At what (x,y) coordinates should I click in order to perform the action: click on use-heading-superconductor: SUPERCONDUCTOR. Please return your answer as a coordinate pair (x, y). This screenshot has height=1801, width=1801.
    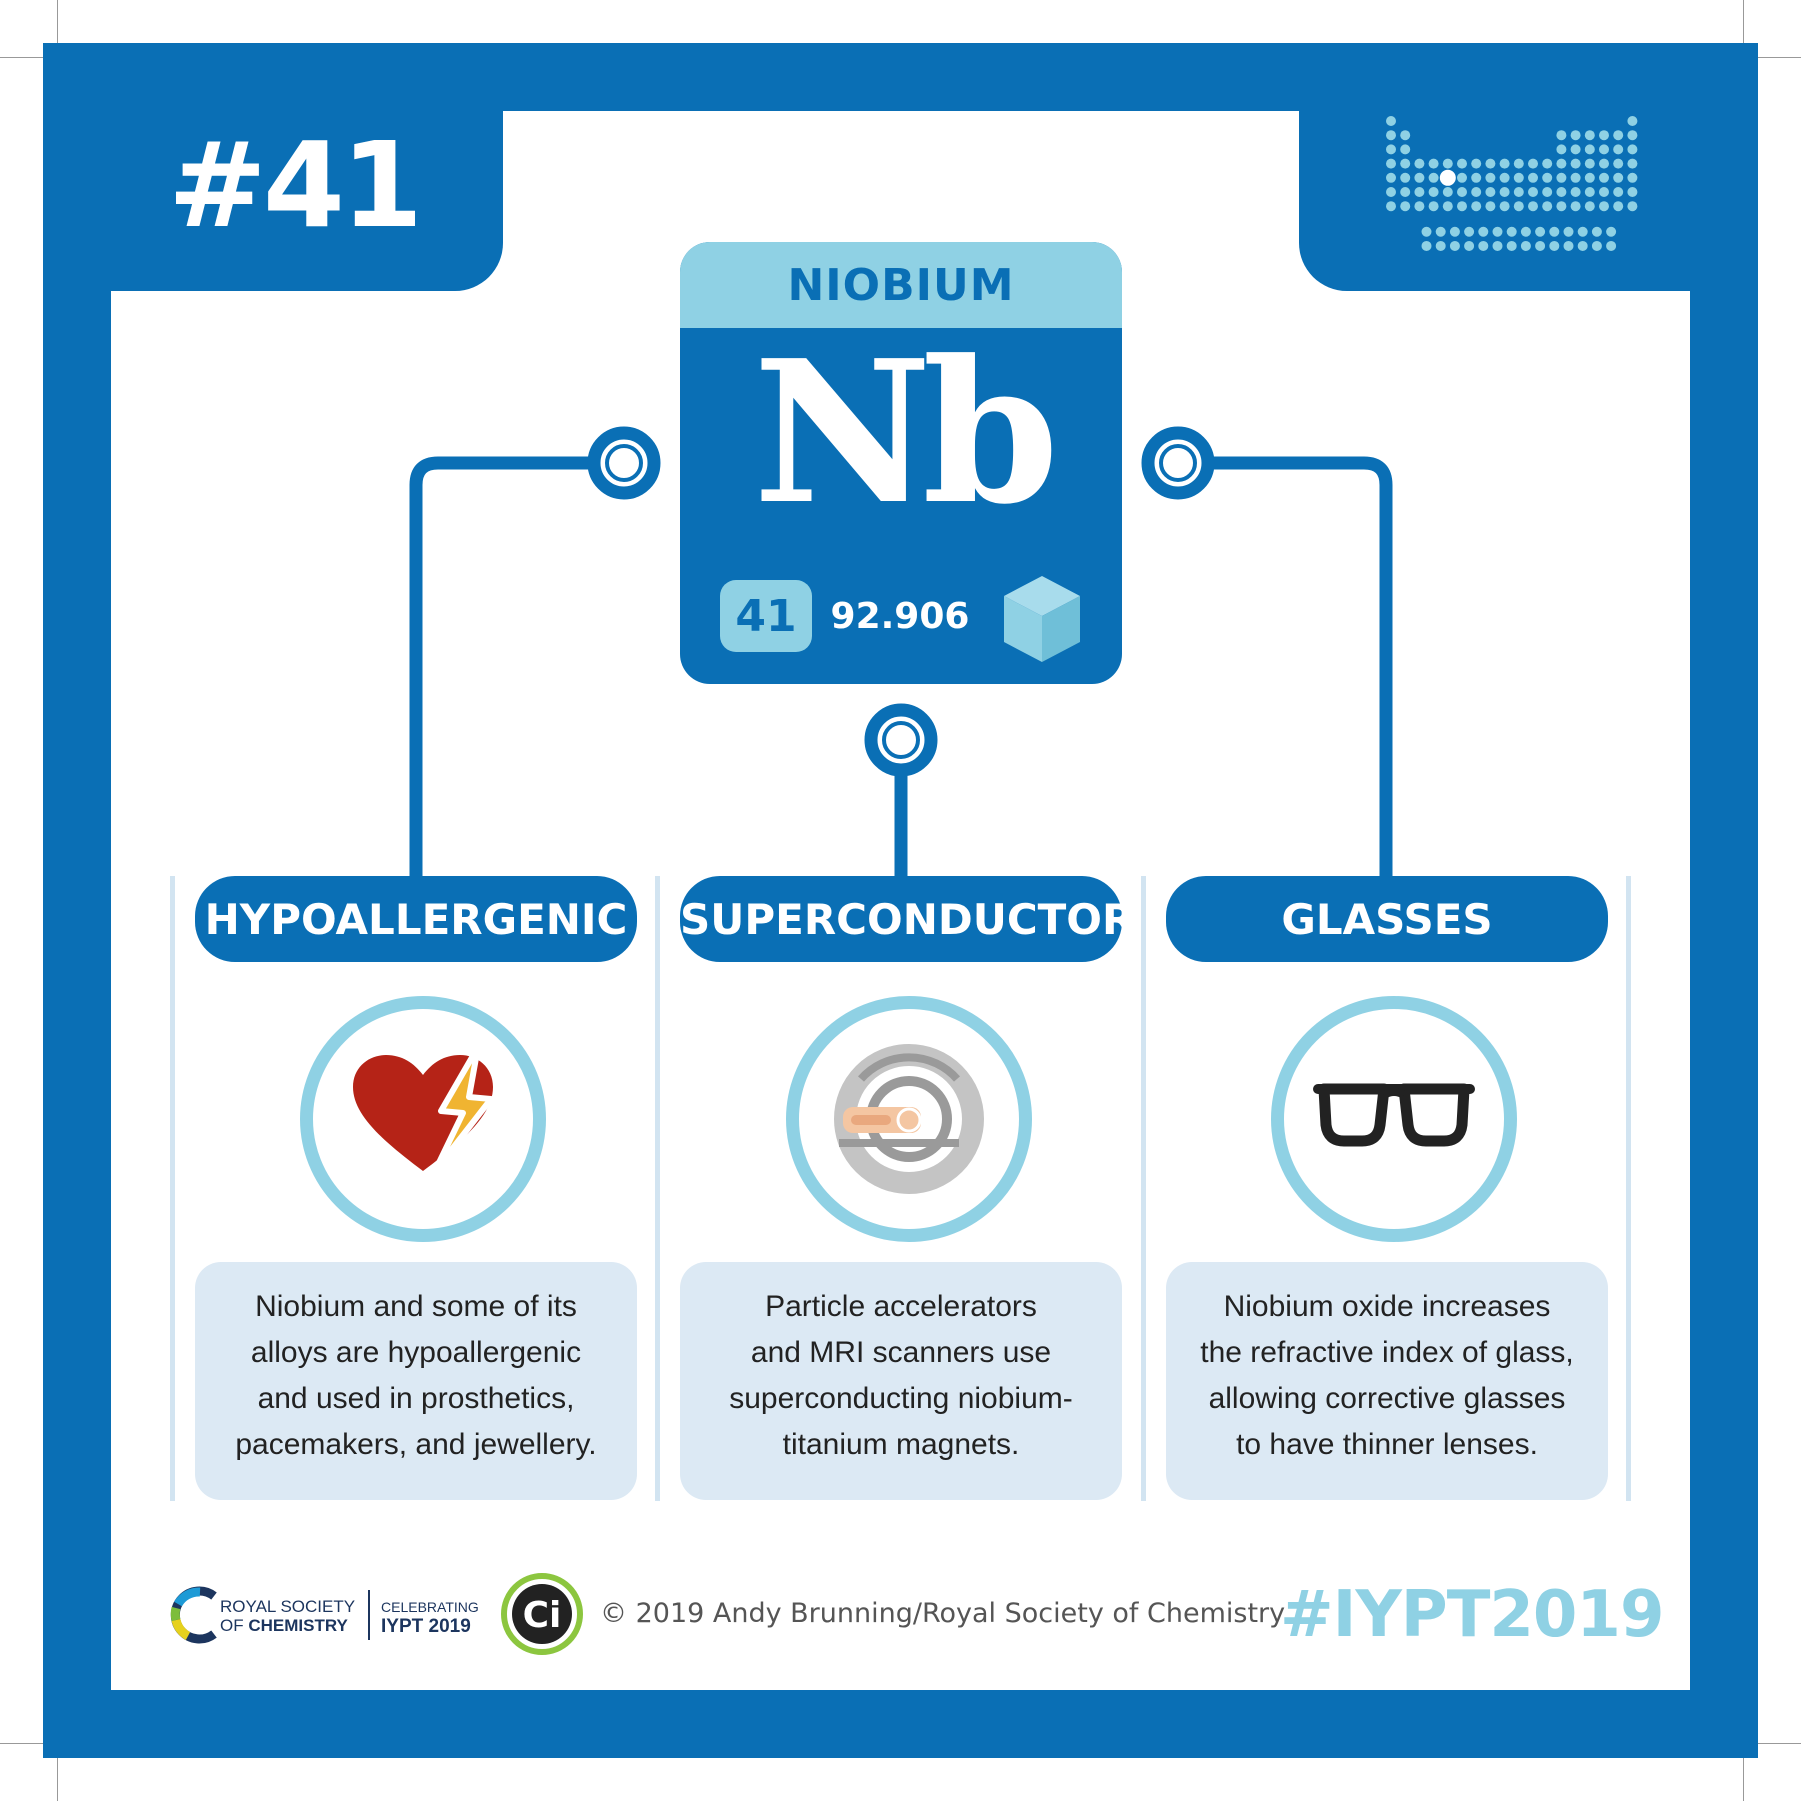
    Looking at the image, I should click on (907, 919).